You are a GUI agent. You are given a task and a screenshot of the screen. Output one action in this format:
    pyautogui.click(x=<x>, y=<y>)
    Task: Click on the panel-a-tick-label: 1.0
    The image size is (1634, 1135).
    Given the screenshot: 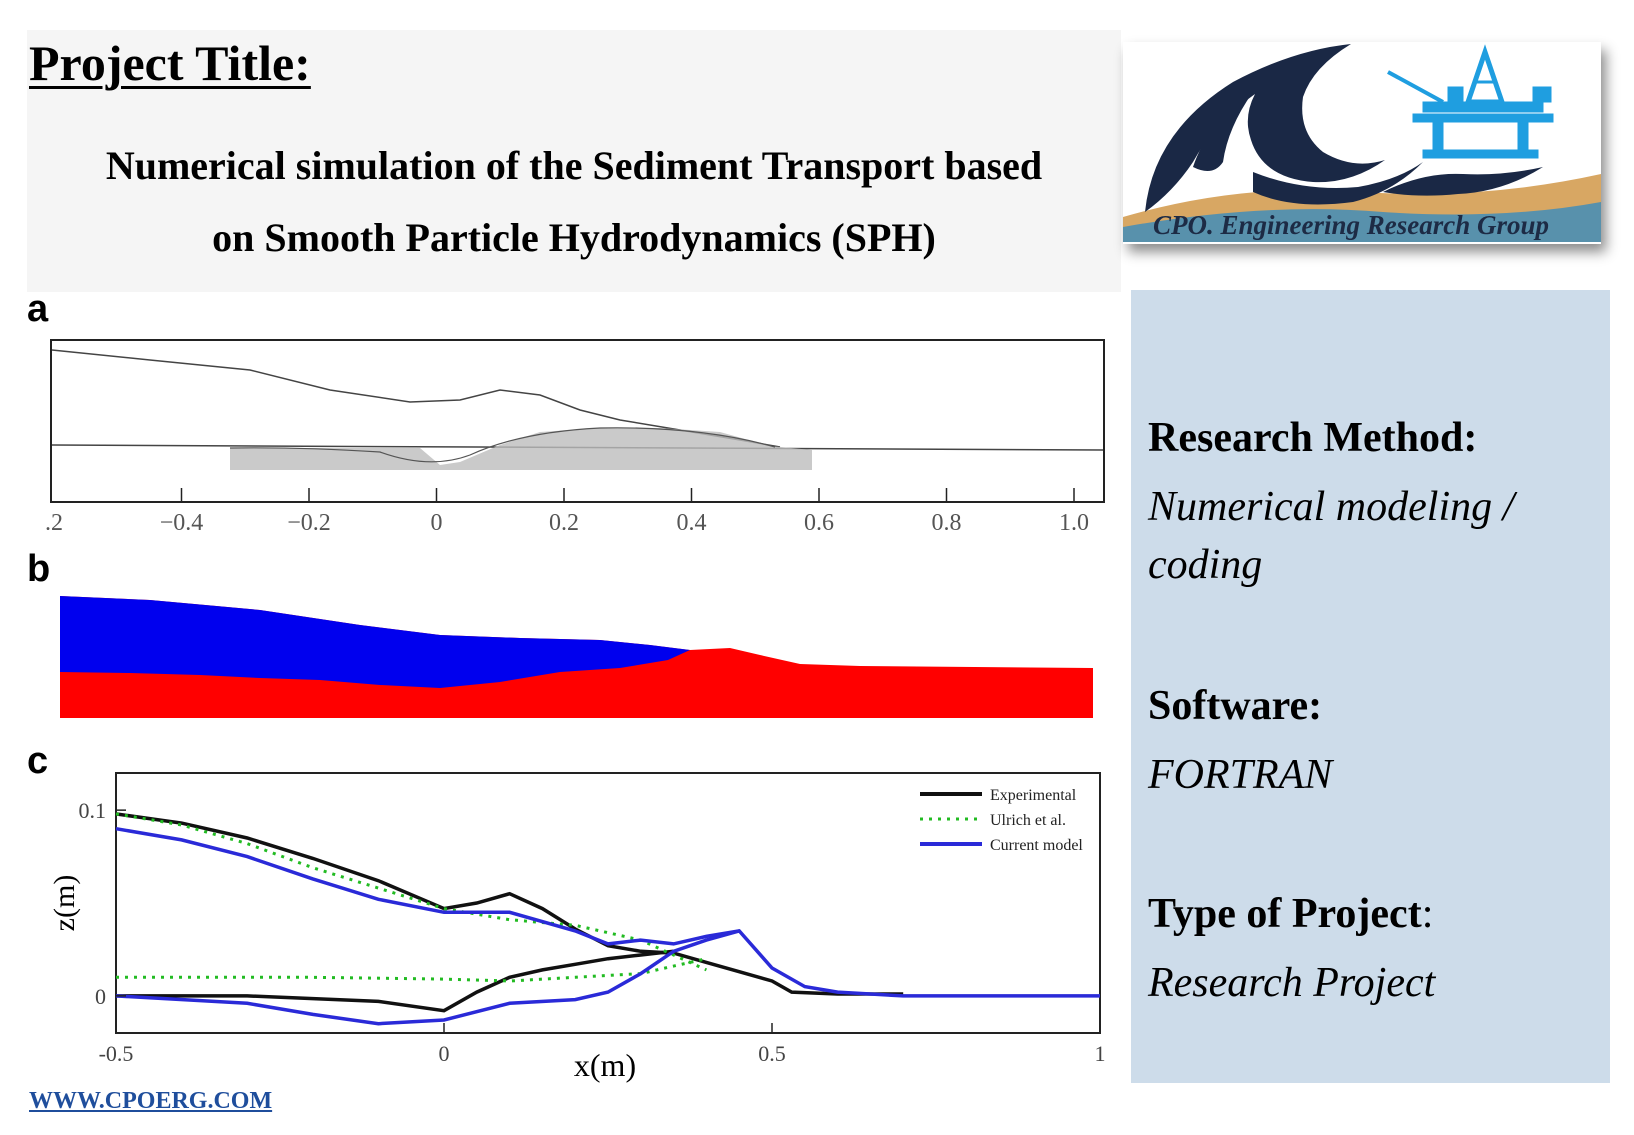 What is the action you would take?
    pyautogui.click(x=1074, y=523)
    